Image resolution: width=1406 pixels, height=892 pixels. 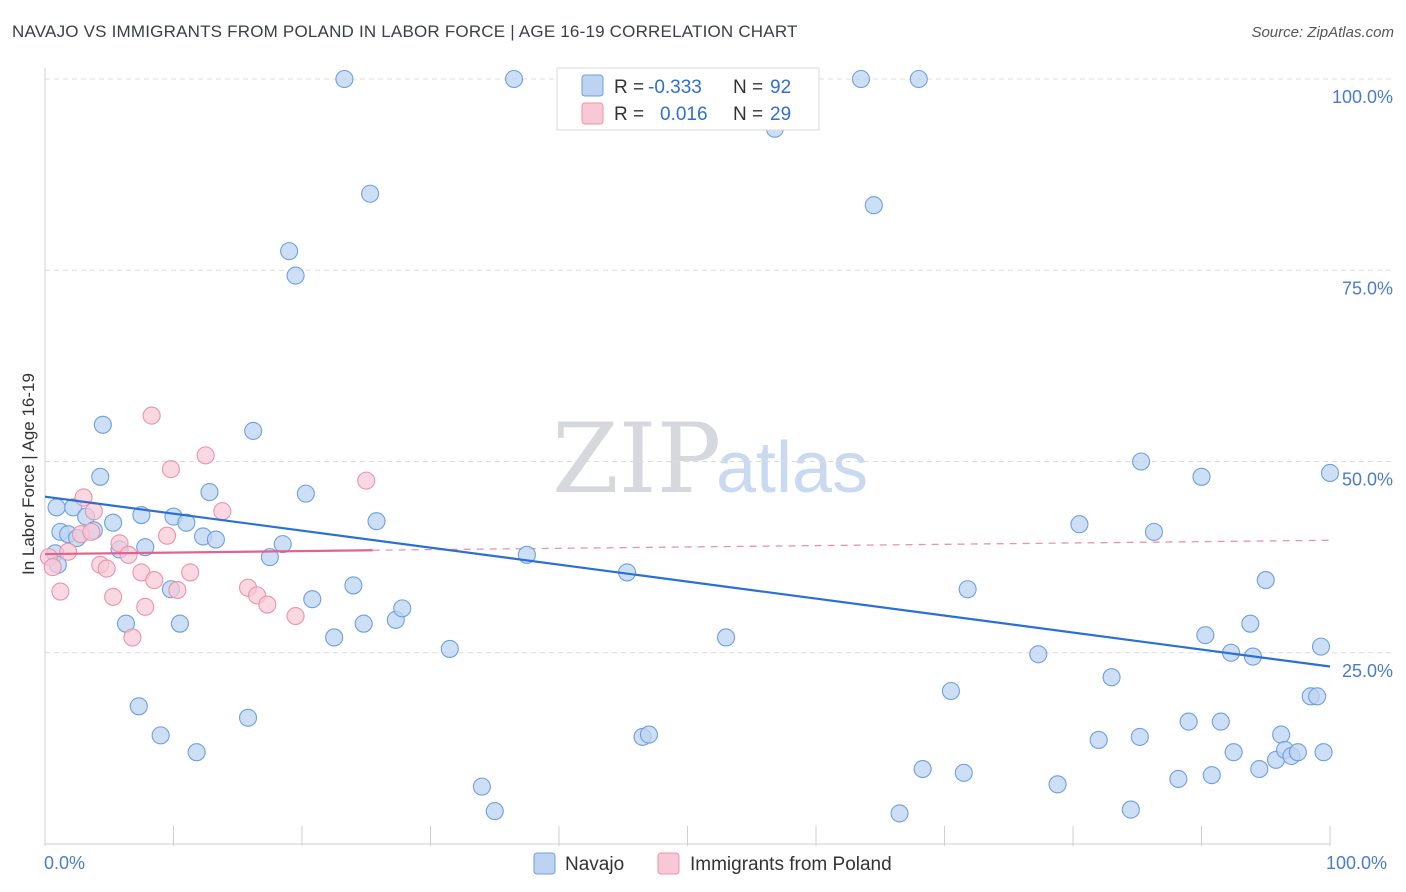 What do you see at coordinates (688, 99) in the screenshot?
I see `legend-box: R = -0.333 N = 92 R = 0.016 N = 29` at bounding box center [688, 99].